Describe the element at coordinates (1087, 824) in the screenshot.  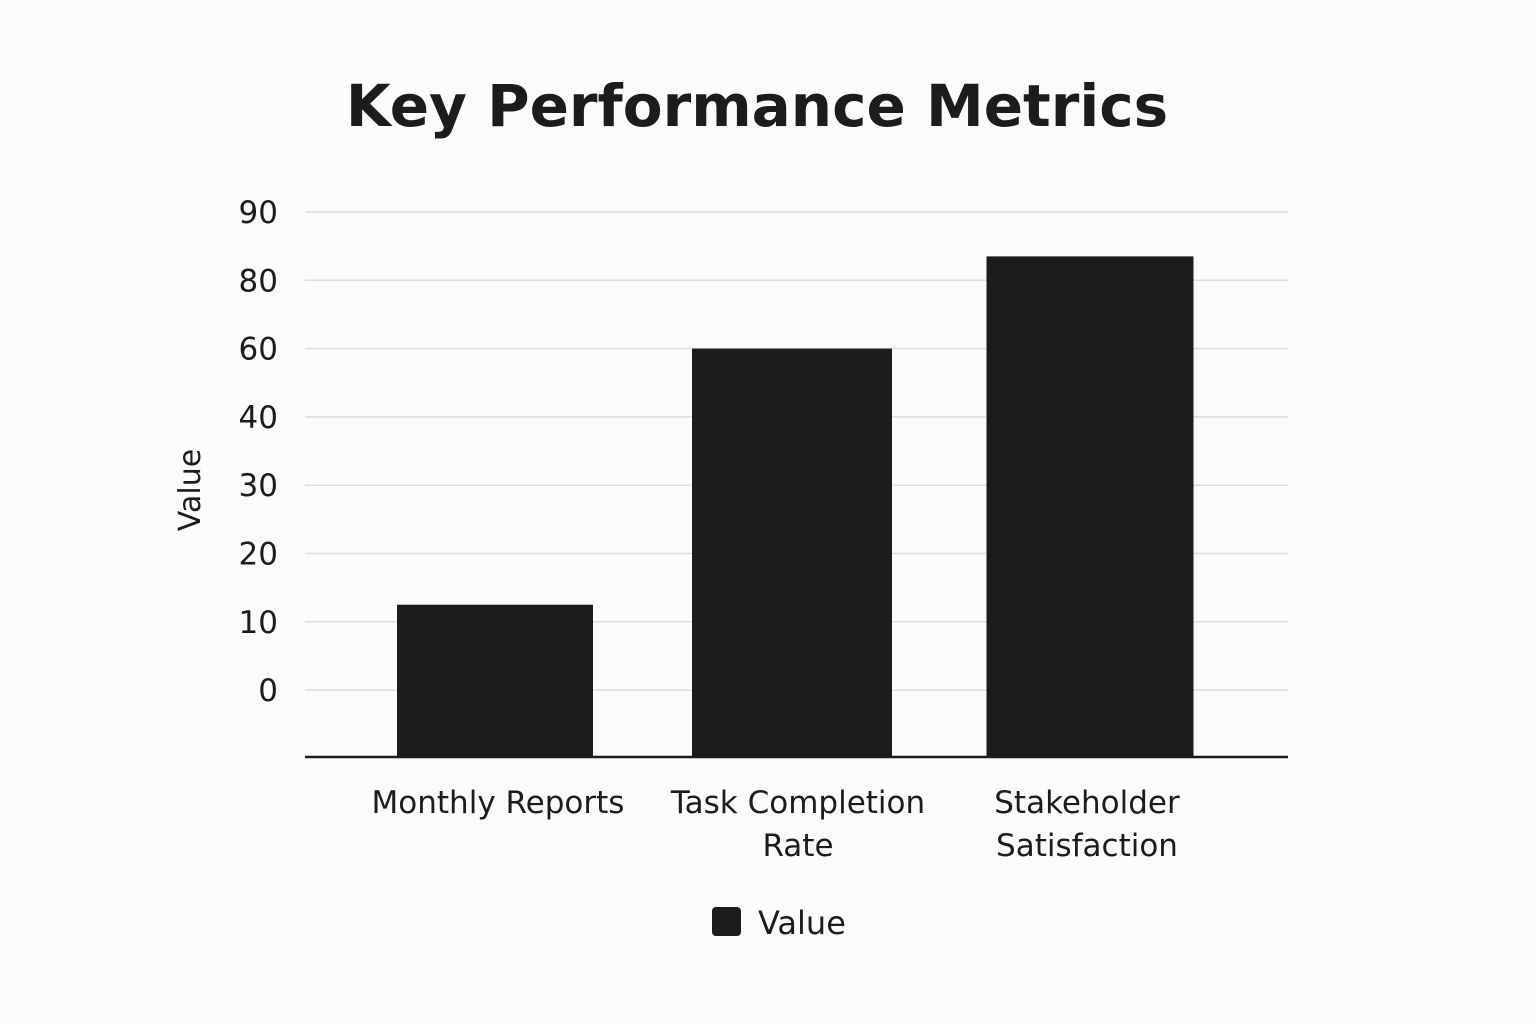
I see `x-category-label: Stakeholder Satisfaction` at that location.